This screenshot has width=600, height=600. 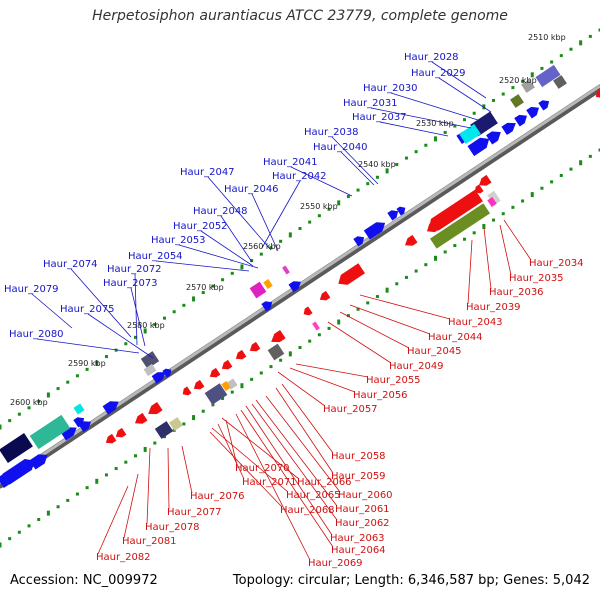 What do you see at coordinates (377, 164) in the screenshot?
I see `kbp-tick-label: 2540 kbp` at bounding box center [377, 164].